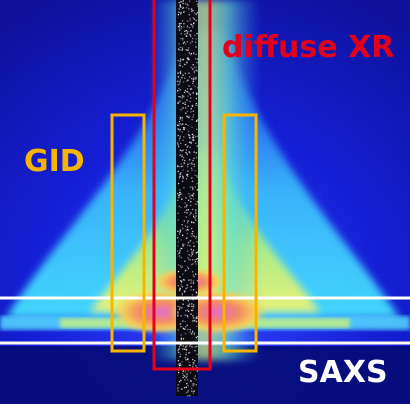 The width and height of the screenshot is (410, 404). I want to click on saxs-label: SAXS, so click(343, 372).